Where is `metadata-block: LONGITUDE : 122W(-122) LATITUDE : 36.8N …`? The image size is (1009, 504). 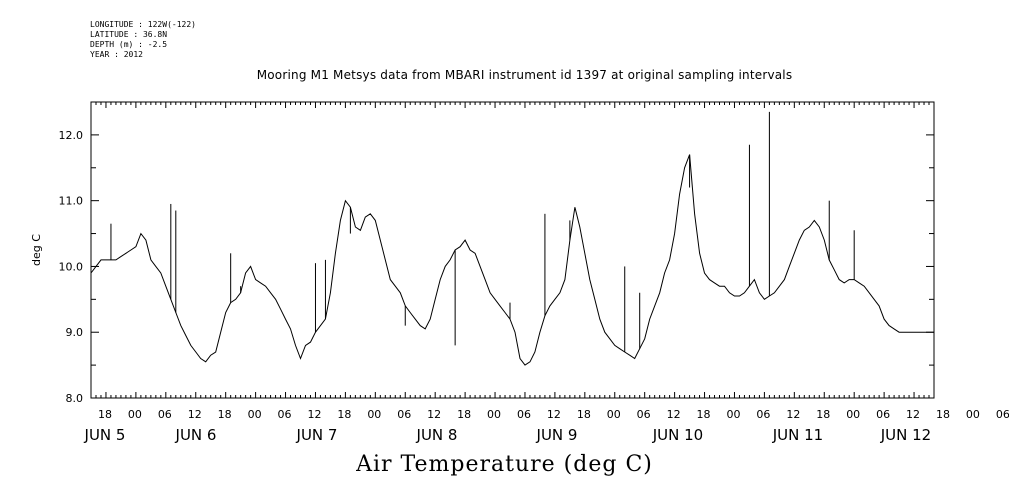 metadata-block: LONGITUDE : 122W(-122) LATITUDE : 36.8N … is located at coordinates (143, 40).